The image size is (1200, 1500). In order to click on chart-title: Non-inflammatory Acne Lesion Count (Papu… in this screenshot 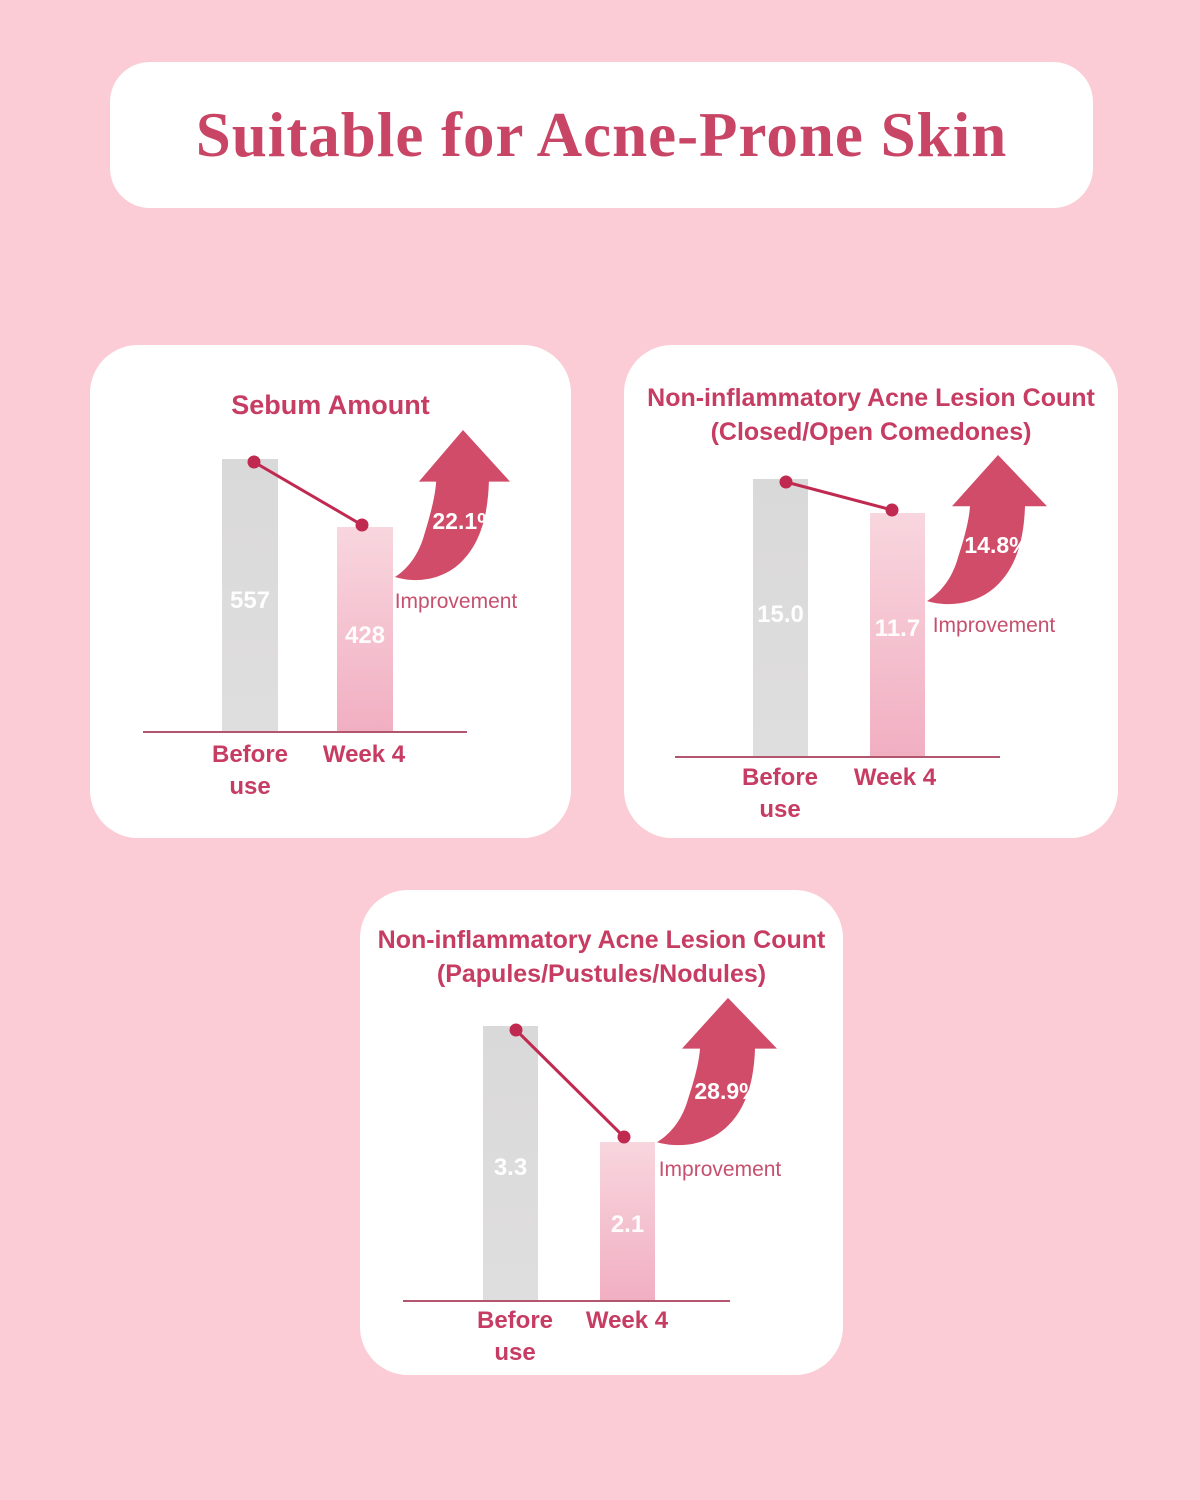, I will do `click(601, 957)`.